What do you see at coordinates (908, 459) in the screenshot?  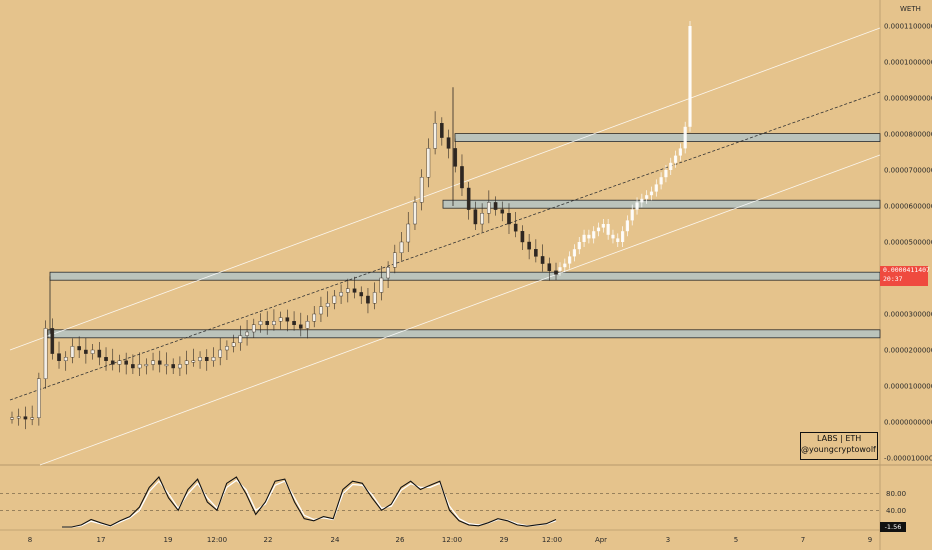 I see `price-tick-label: -0.0000100000` at bounding box center [908, 459].